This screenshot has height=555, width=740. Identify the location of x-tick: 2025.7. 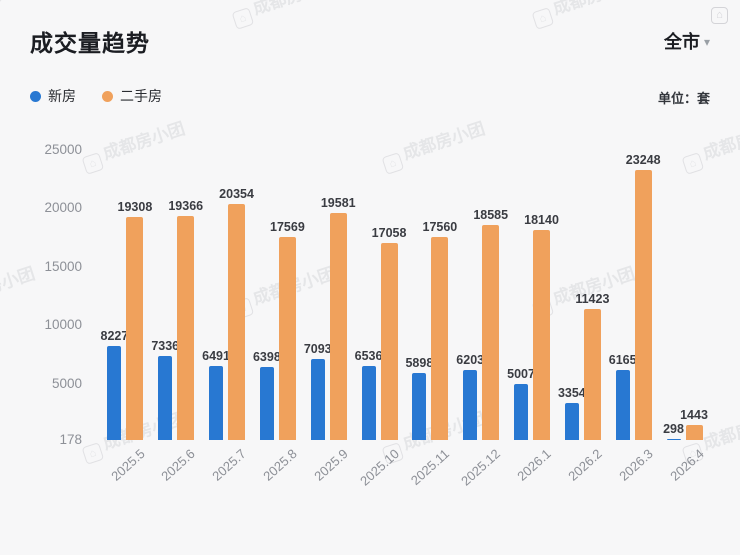
(227, 478).